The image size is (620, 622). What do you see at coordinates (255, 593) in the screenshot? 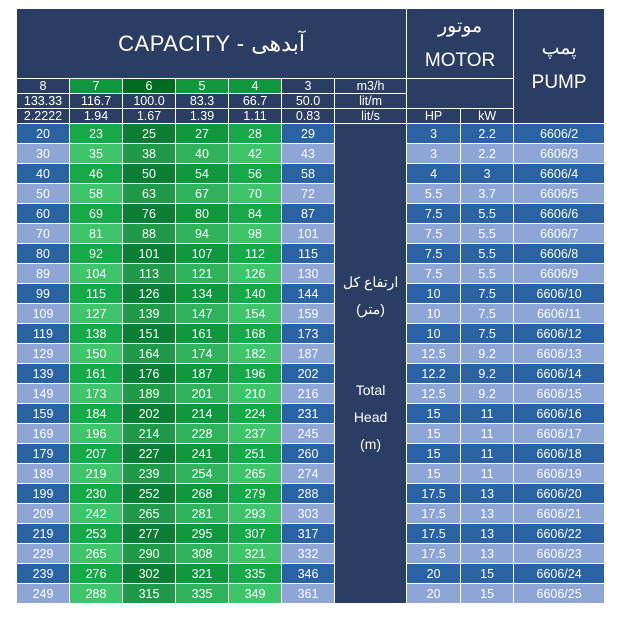
I see `head-value-cell: 349` at bounding box center [255, 593].